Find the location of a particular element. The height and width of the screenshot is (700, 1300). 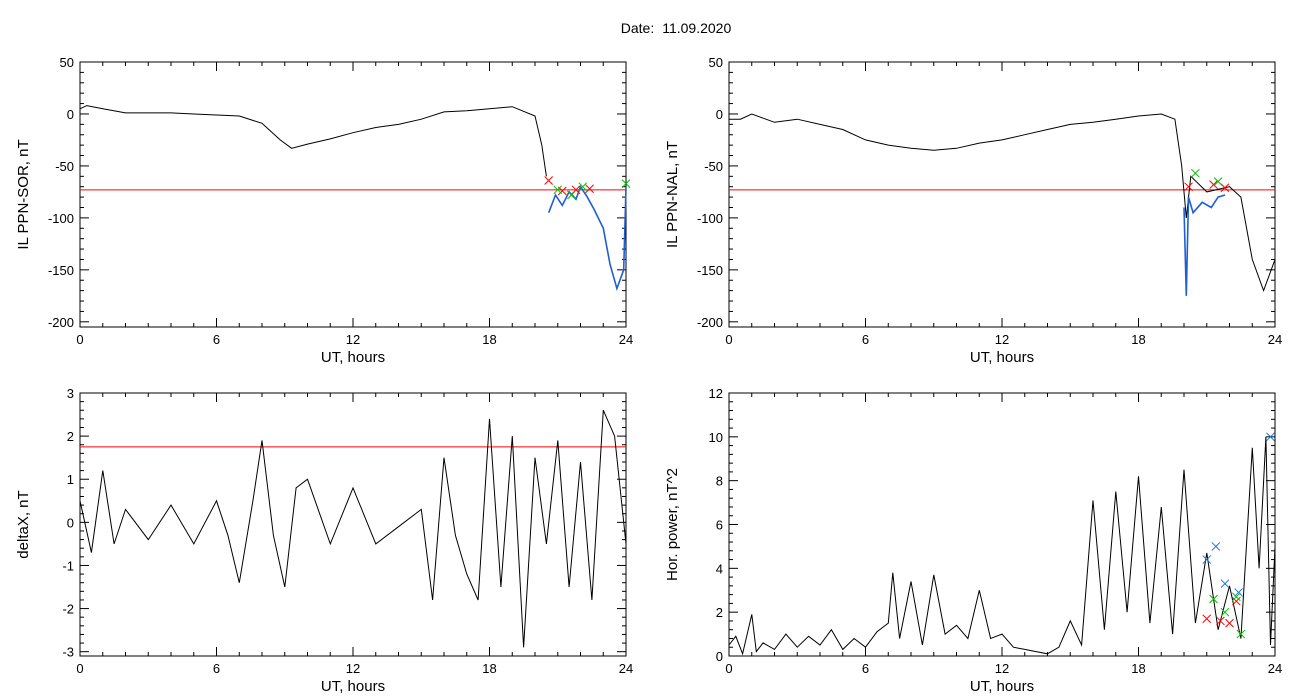

date-title-prefix: Date: is located at coordinates (637, 28).